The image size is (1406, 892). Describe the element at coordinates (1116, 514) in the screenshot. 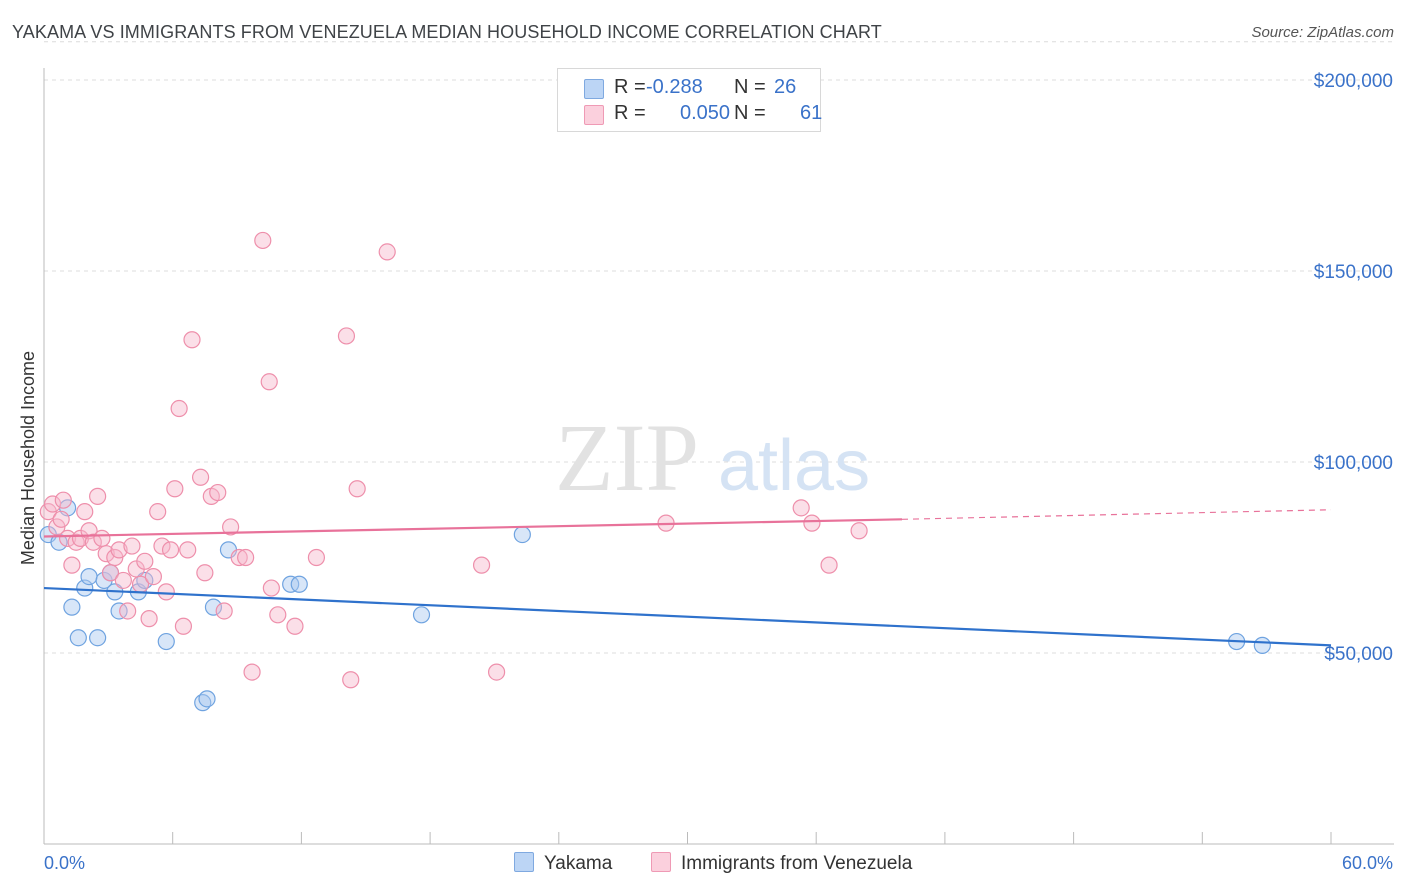

I see `venezuela-trend-extension` at that location.